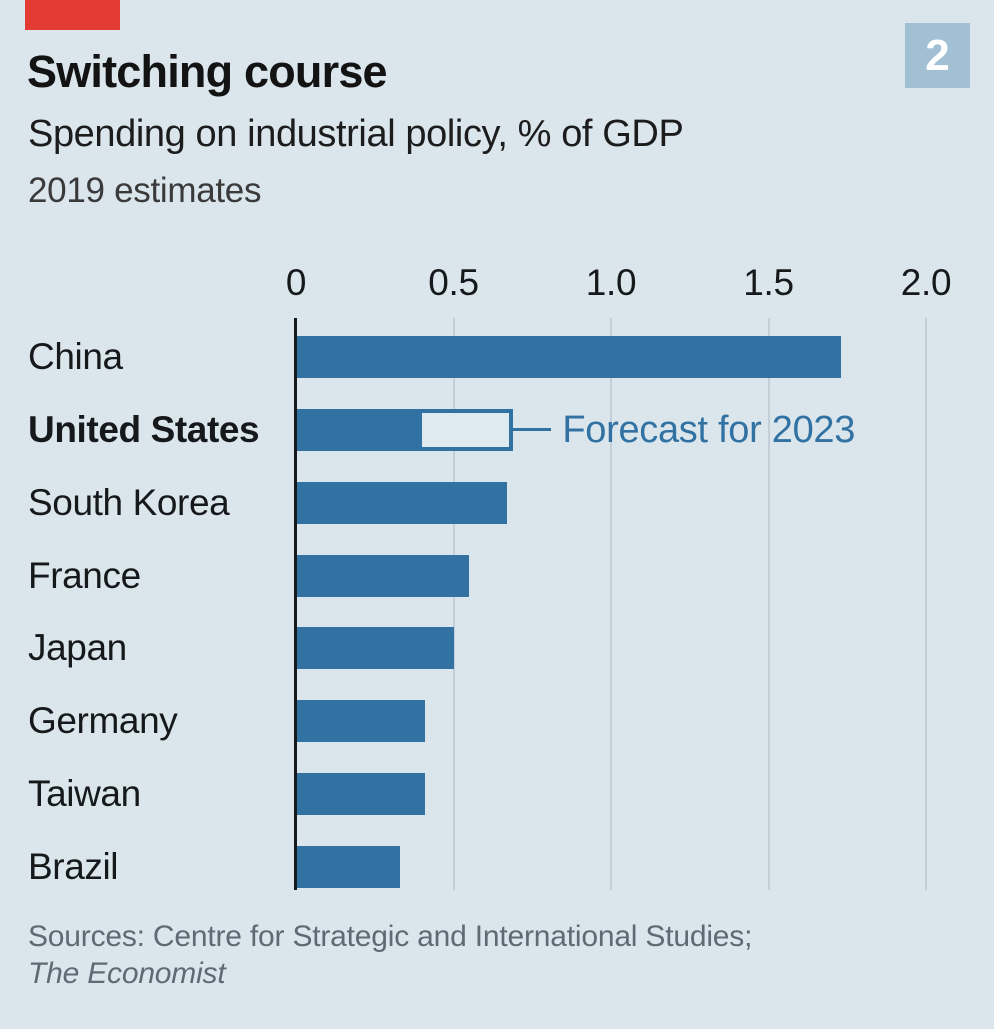  I want to click on y-axis-baseline, so click(295, 604).